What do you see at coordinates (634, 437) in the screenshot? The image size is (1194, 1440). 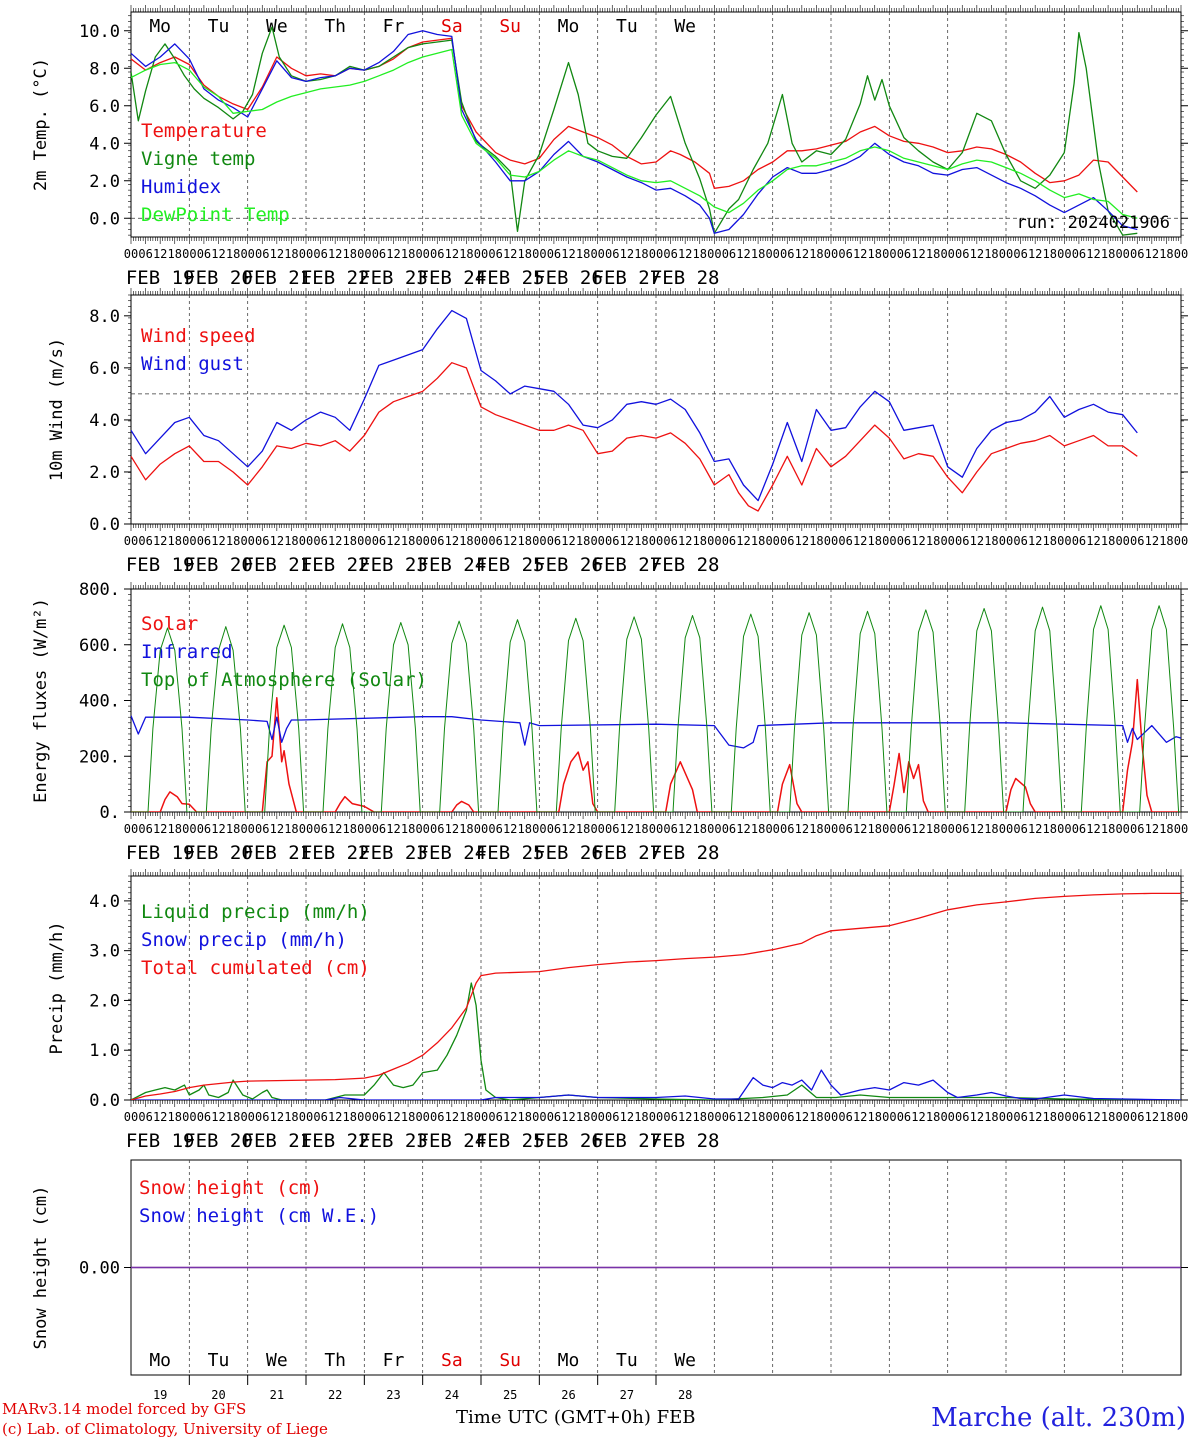 I see `series-line-wind-speed` at bounding box center [634, 437].